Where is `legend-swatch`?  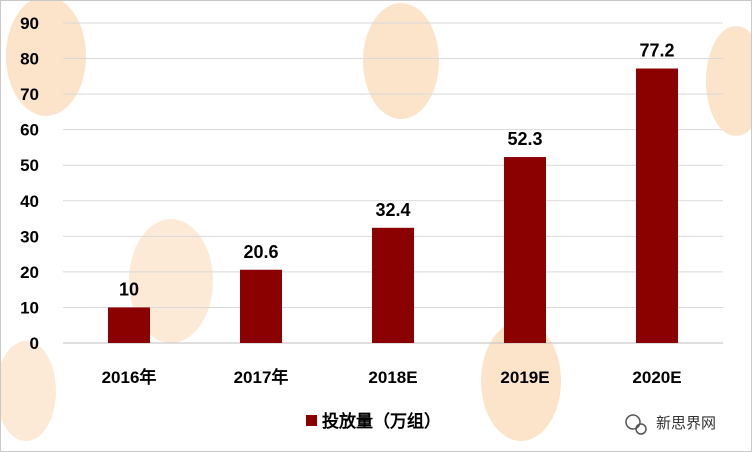 legend-swatch is located at coordinates (311, 420).